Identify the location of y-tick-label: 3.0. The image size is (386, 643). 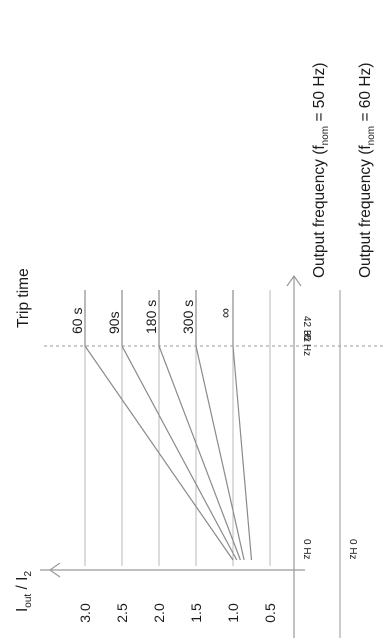
(85, 613).